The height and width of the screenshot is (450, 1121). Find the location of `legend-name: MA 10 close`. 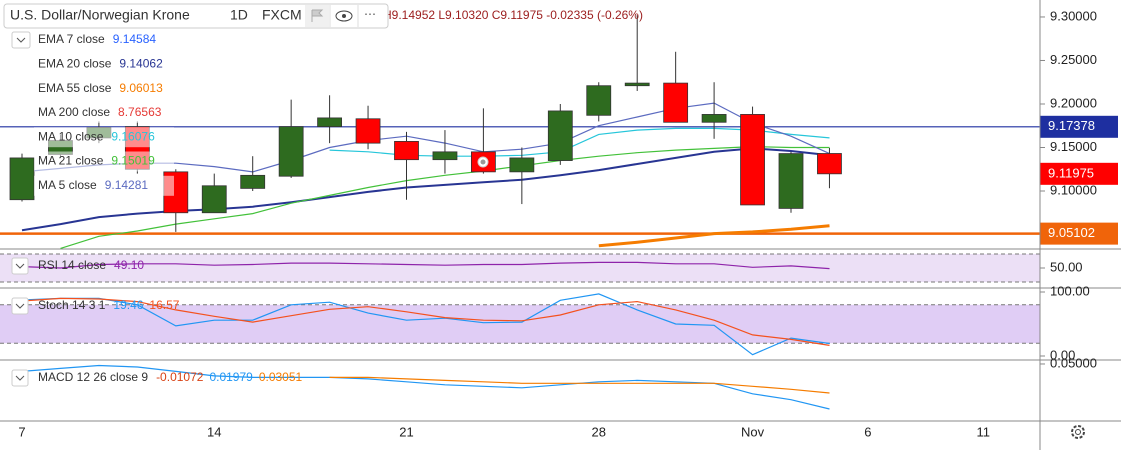

legend-name: MA 10 close is located at coordinates (71, 136).